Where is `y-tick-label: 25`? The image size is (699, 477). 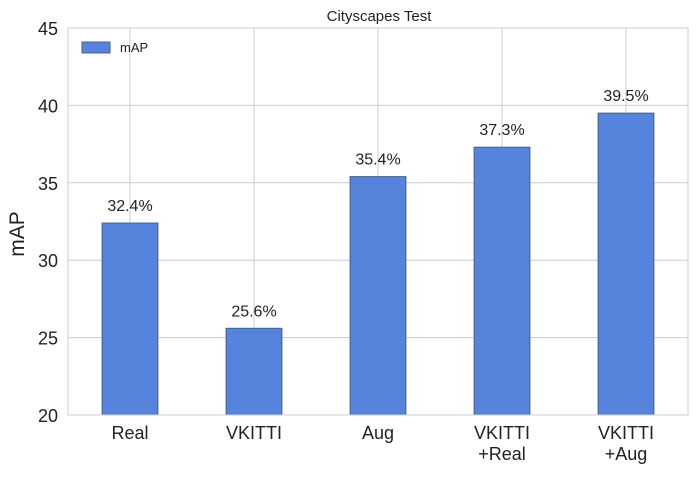 y-tick-label: 25 is located at coordinates (48, 339).